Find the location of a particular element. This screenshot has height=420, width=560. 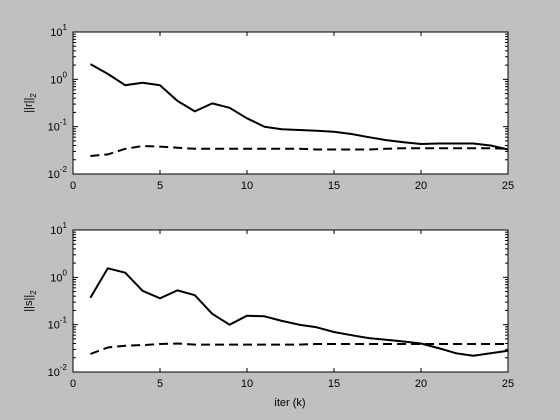

y-axis-label-base: ||s|| is located at coordinates (29, 303).